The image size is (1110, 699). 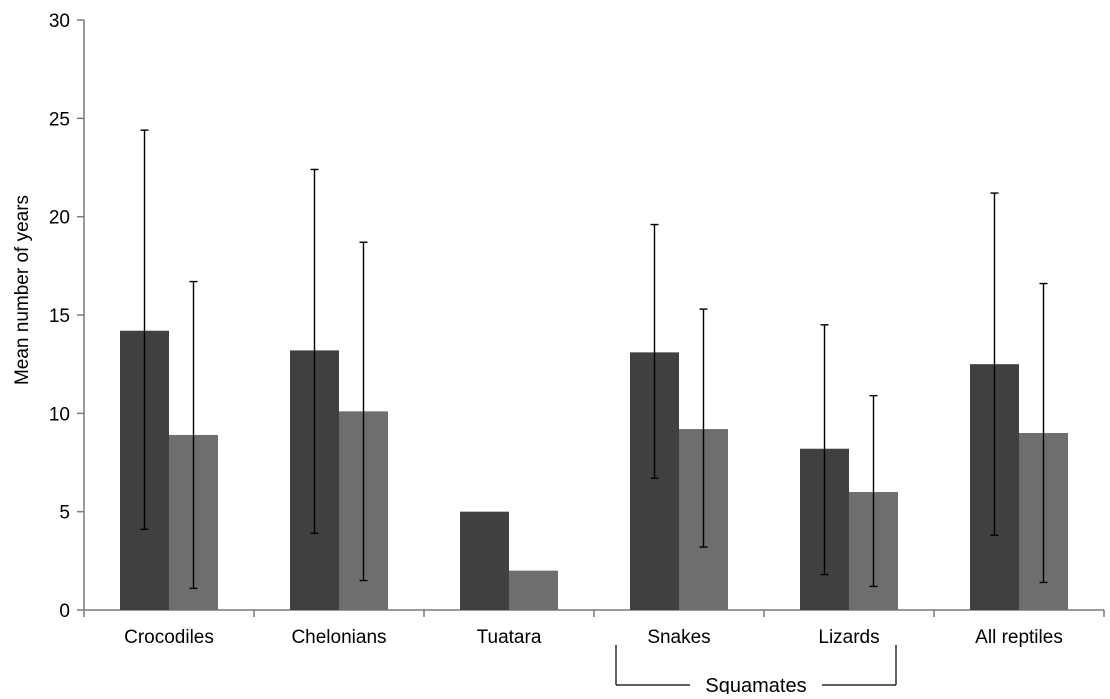 I want to click on x-category-label: Crocodiles, so click(x=169, y=637).